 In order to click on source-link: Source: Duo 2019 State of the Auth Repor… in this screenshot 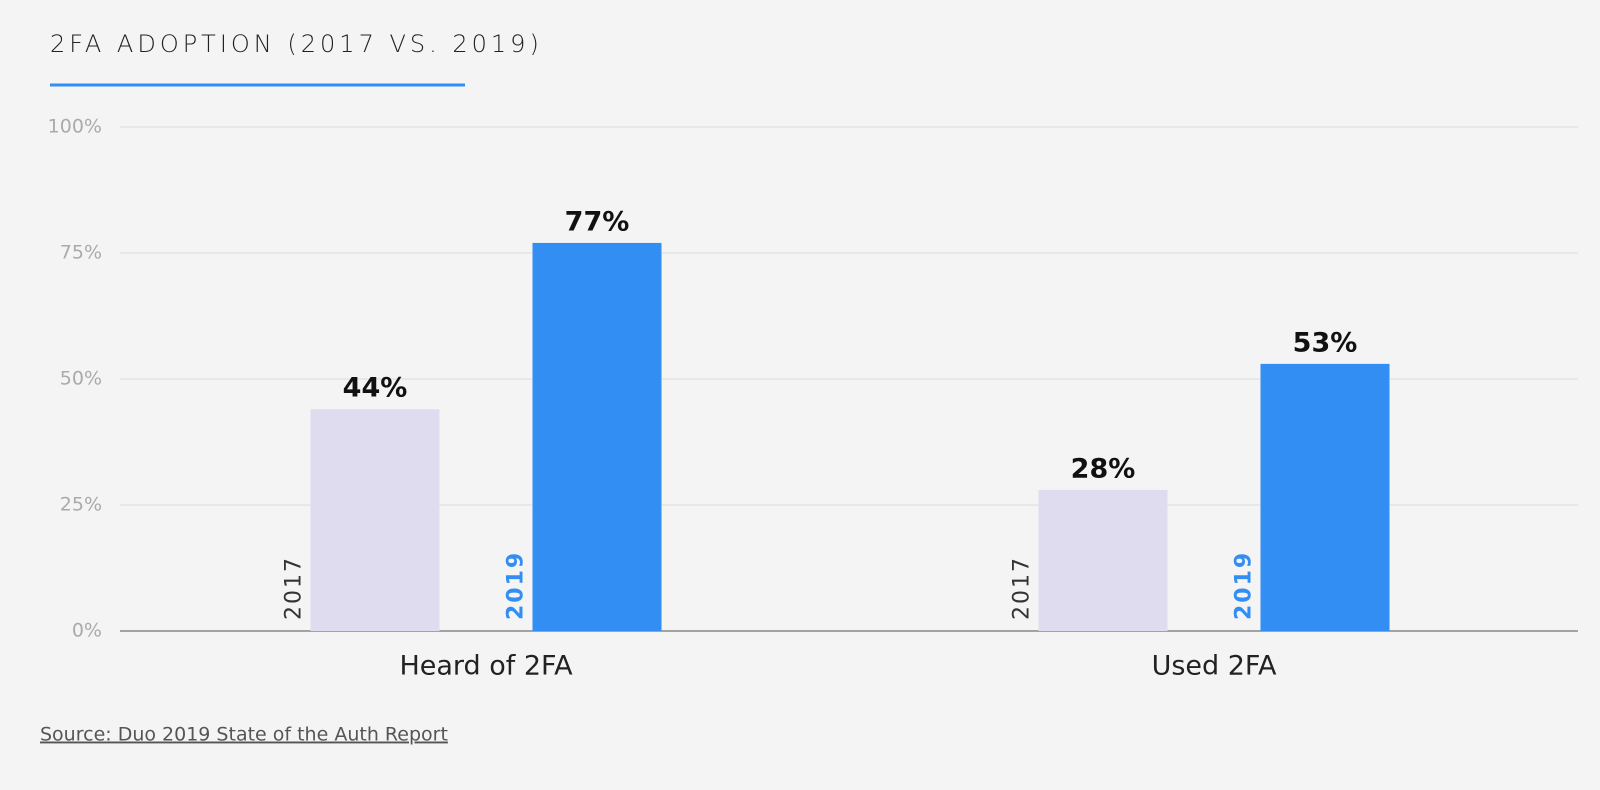, I will do `click(244, 735)`.